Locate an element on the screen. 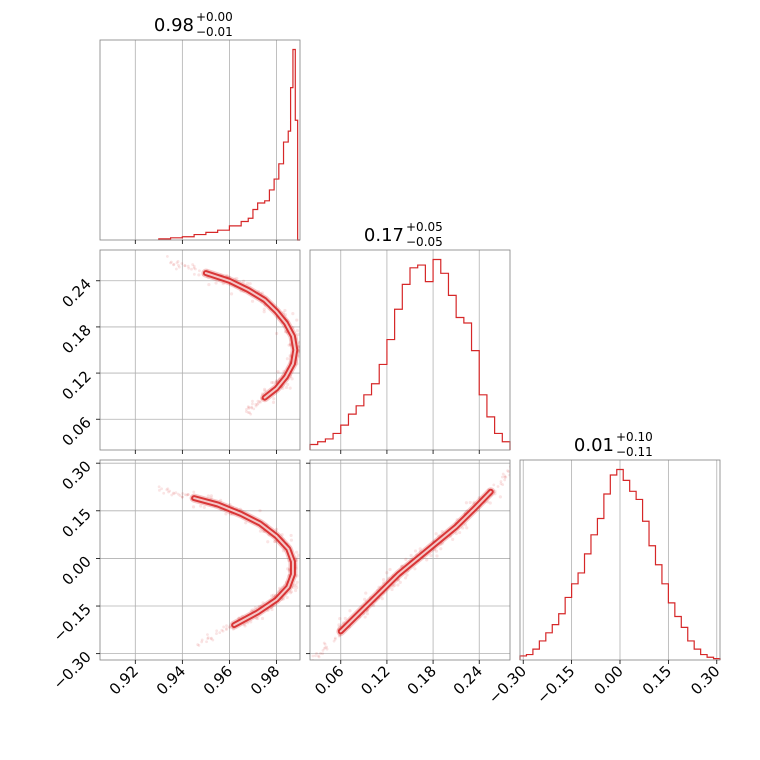  title-minus: −0.05 is located at coordinates (424, 242).